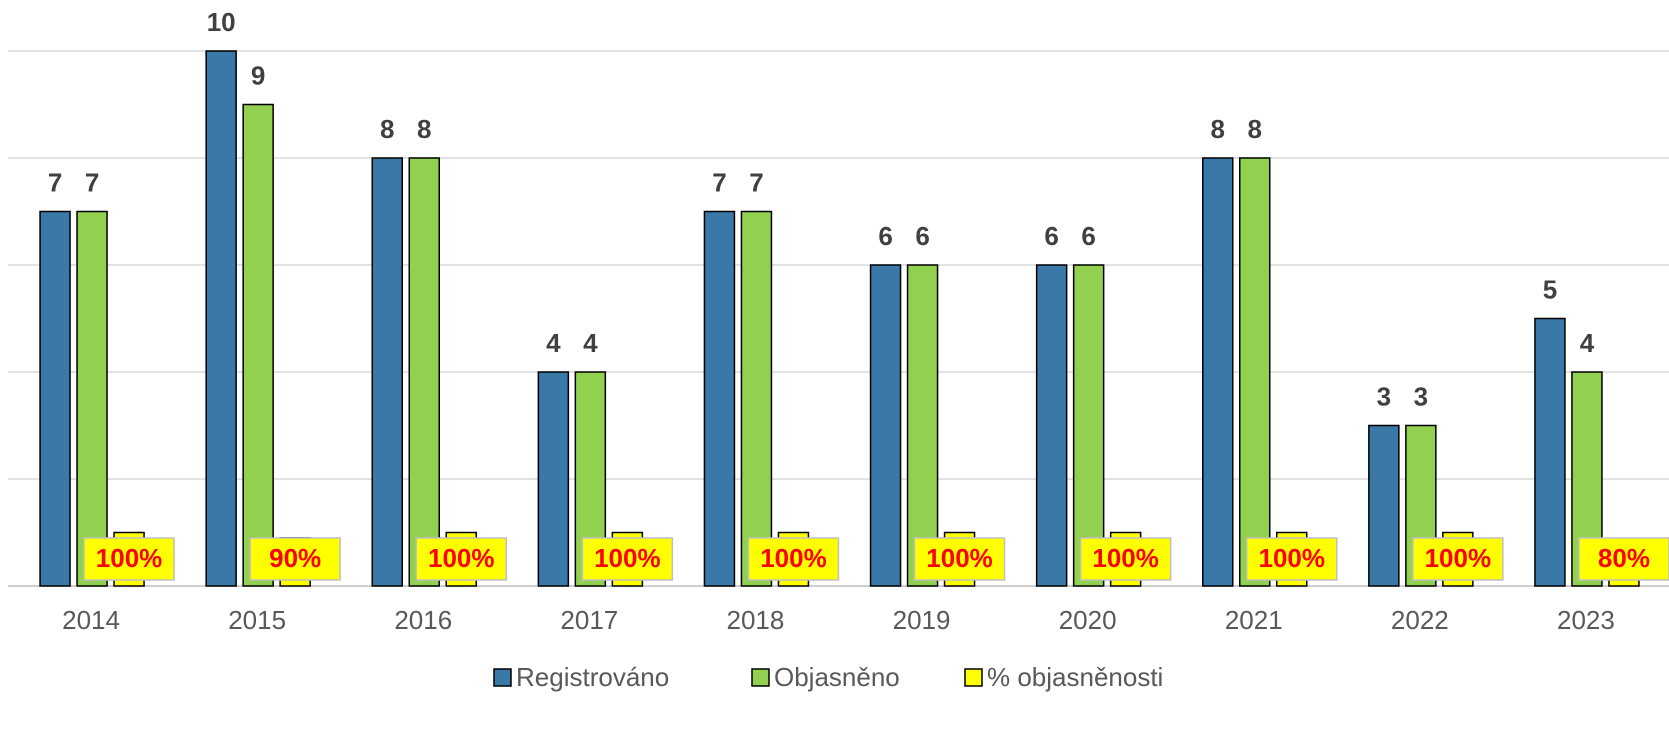 The height and width of the screenshot is (740, 1669). Describe the element at coordinates (1088, 620) in the screenshot. I see `x-tick-label: 2020` at that location.